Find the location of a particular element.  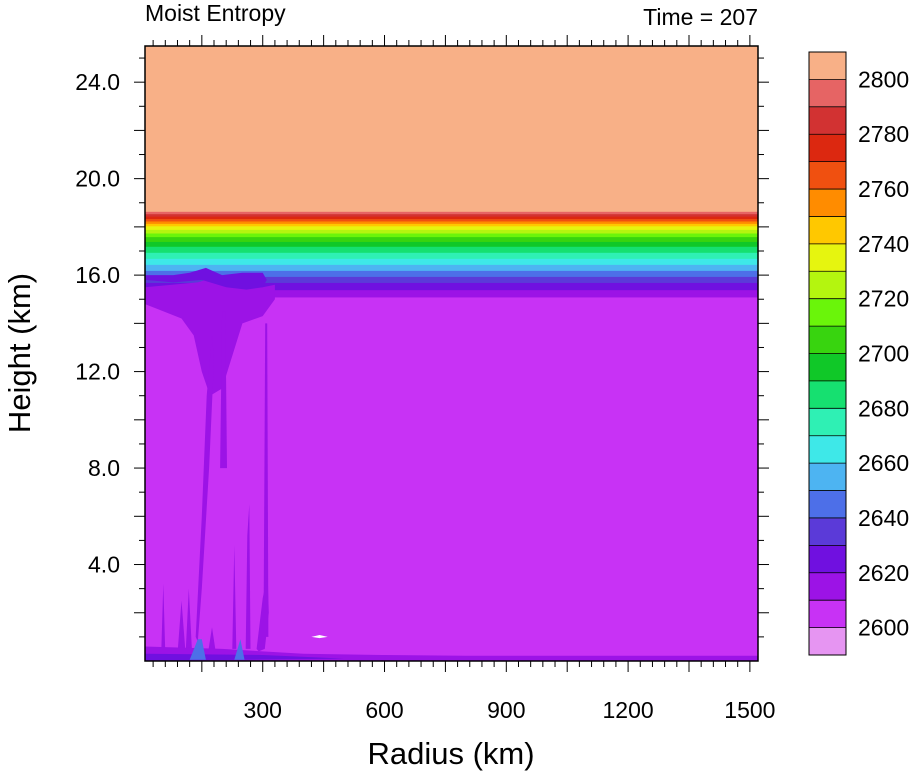

colorbar-label: 2780 is located at coordinates (883, 134).